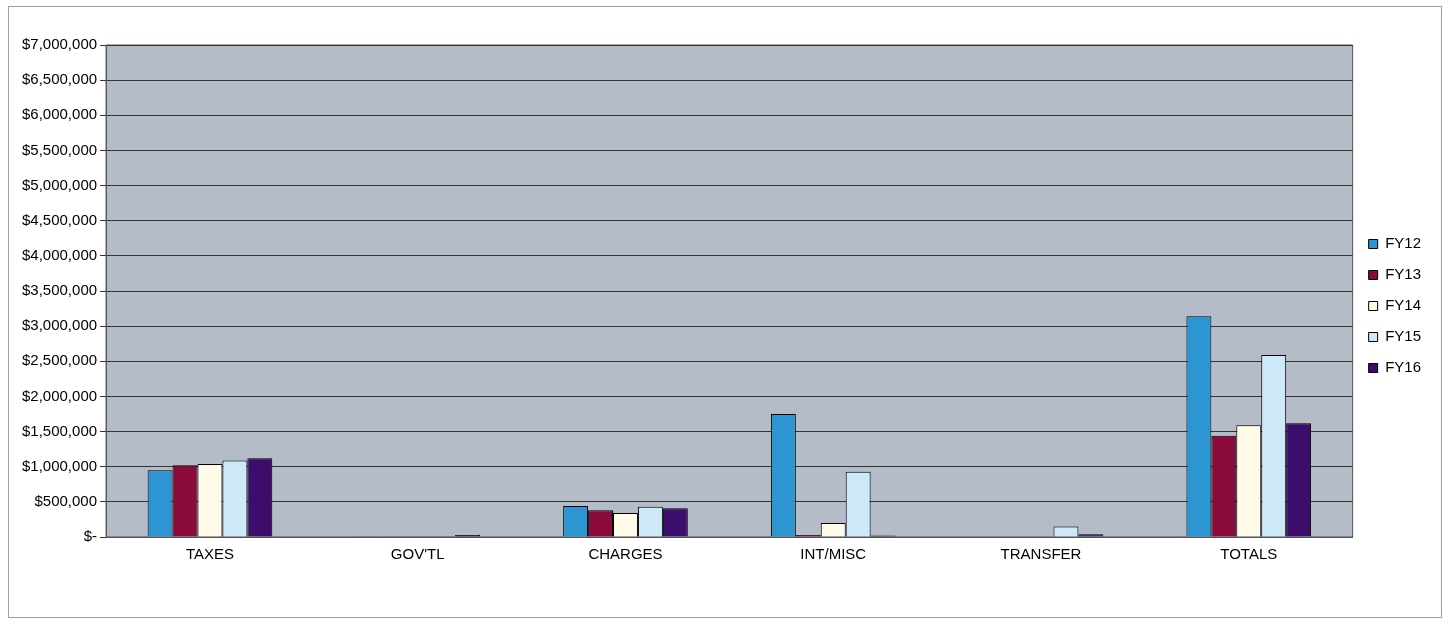 The image size is (1449, 624). Describe the element at coordinates (60, 219) in the screenshot. I see `y-tick-label: $4,500,000` at that location.